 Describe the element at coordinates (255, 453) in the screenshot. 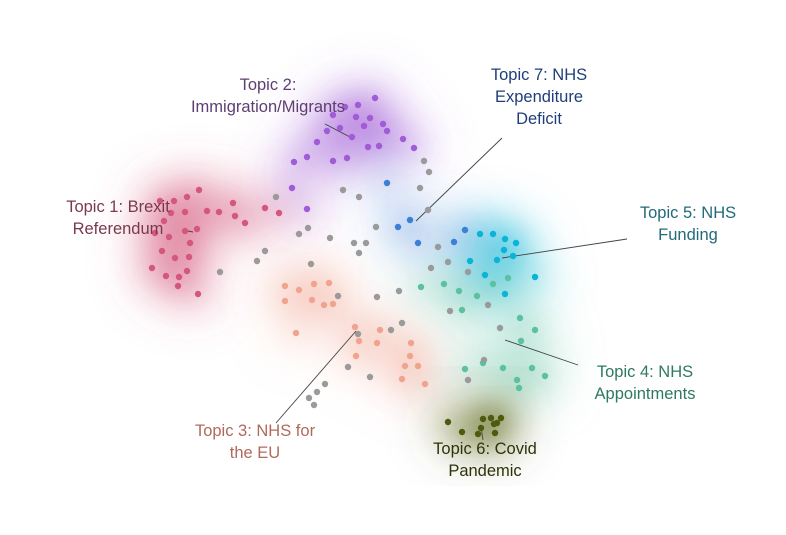

I see `topic-label-line: the EU` at that location.